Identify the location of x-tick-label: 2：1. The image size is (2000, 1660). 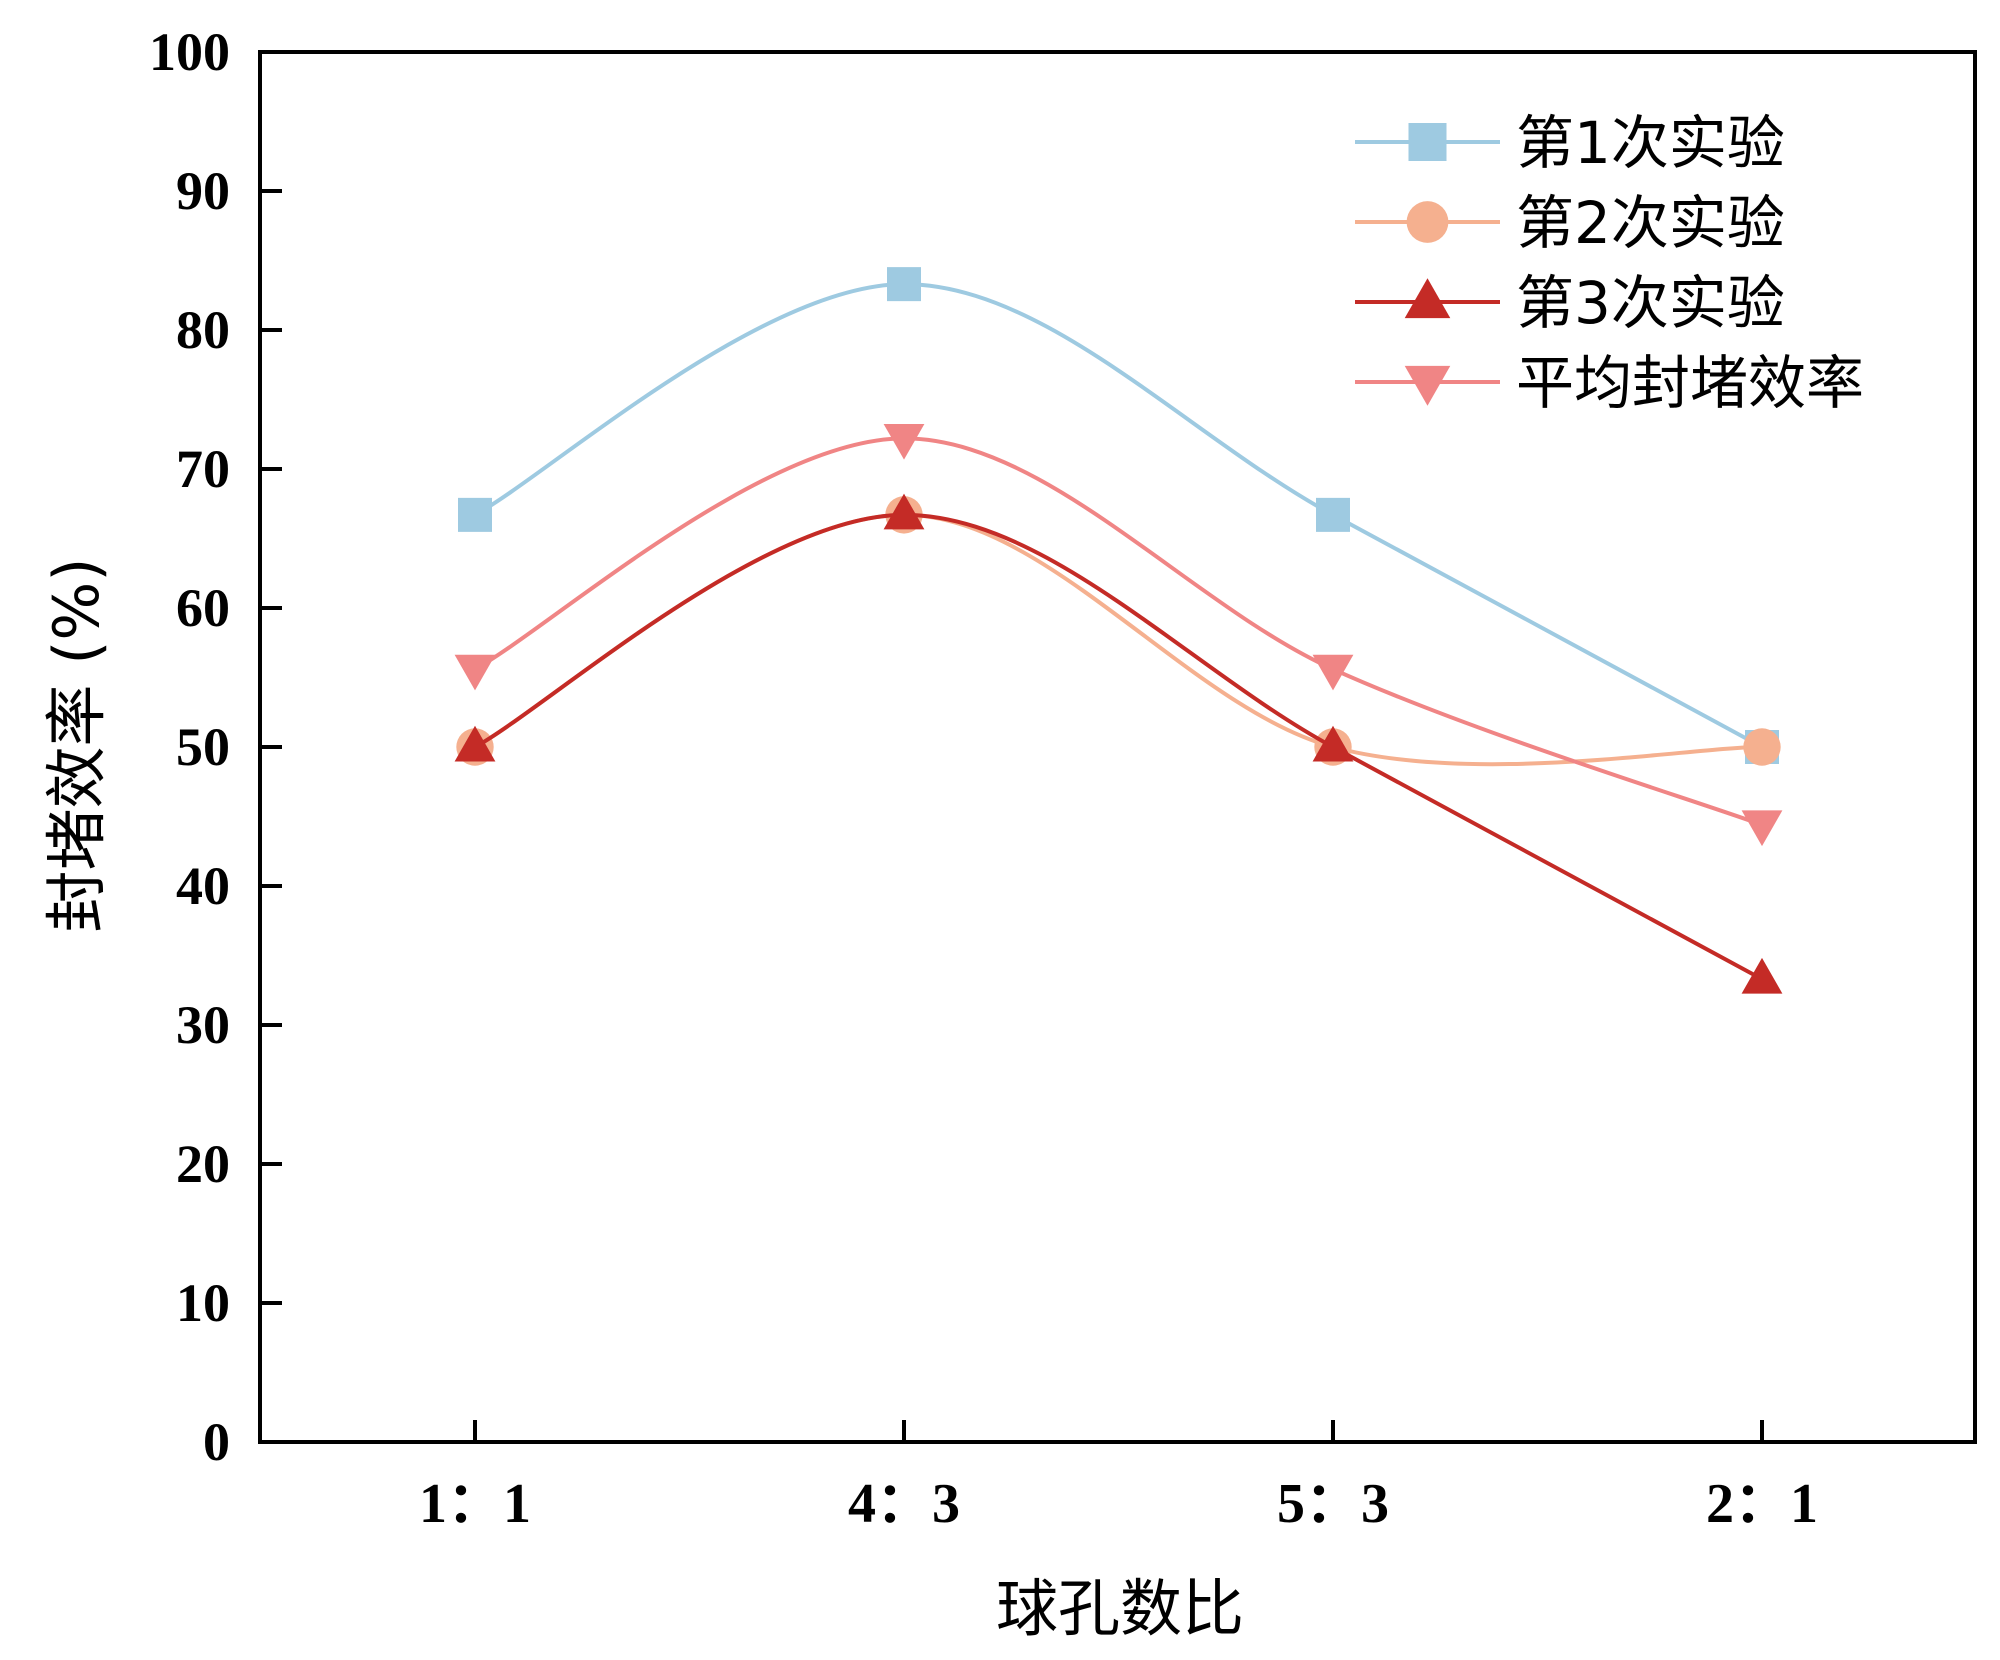
(1762, 1504).